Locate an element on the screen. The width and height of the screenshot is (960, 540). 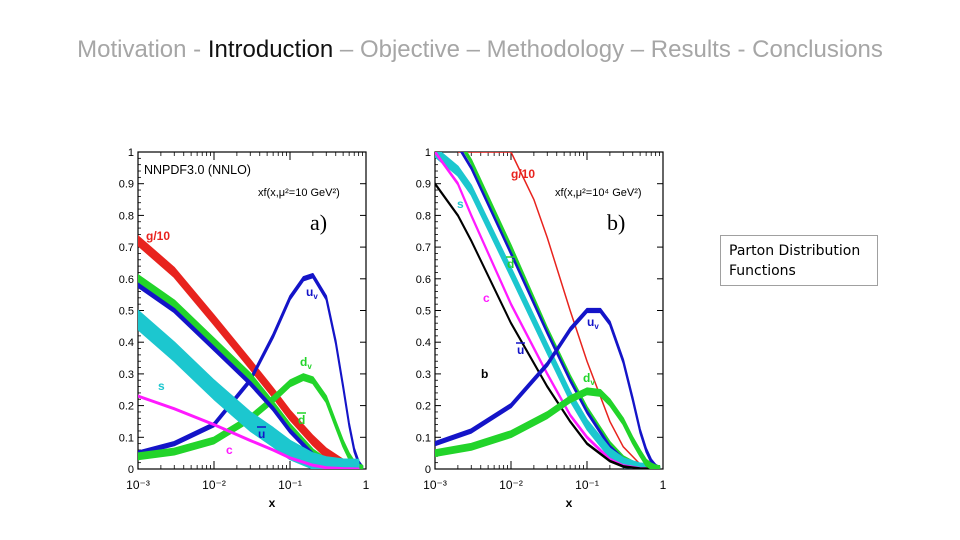
nav-item-introduction: Introduction is located at coordinates (270, 49).